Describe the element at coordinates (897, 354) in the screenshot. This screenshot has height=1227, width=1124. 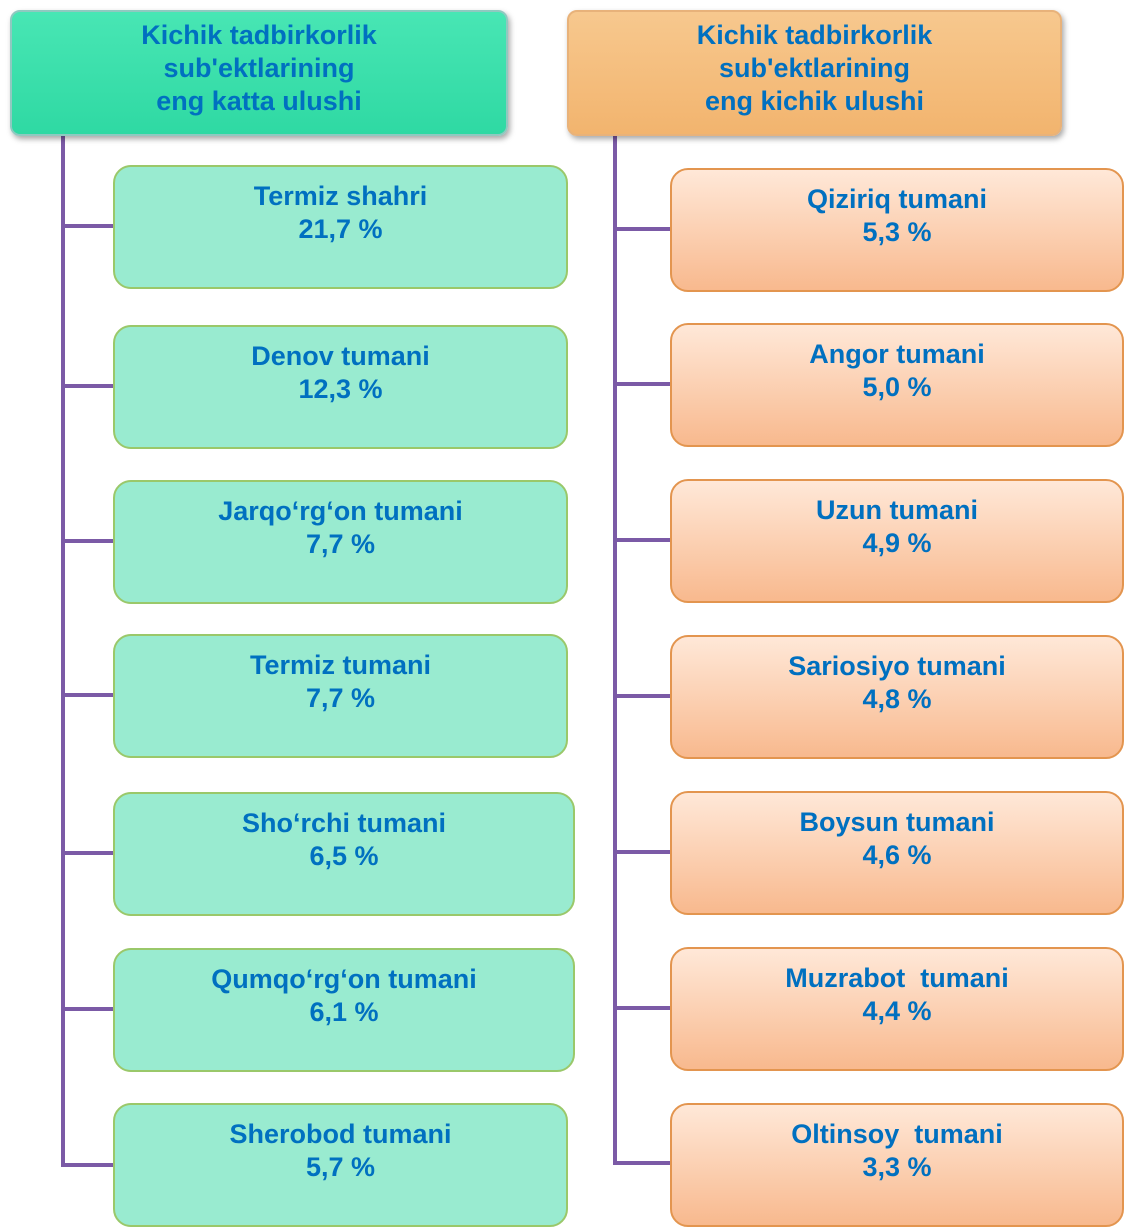
I see `item-name: Angor tumani` at that location.